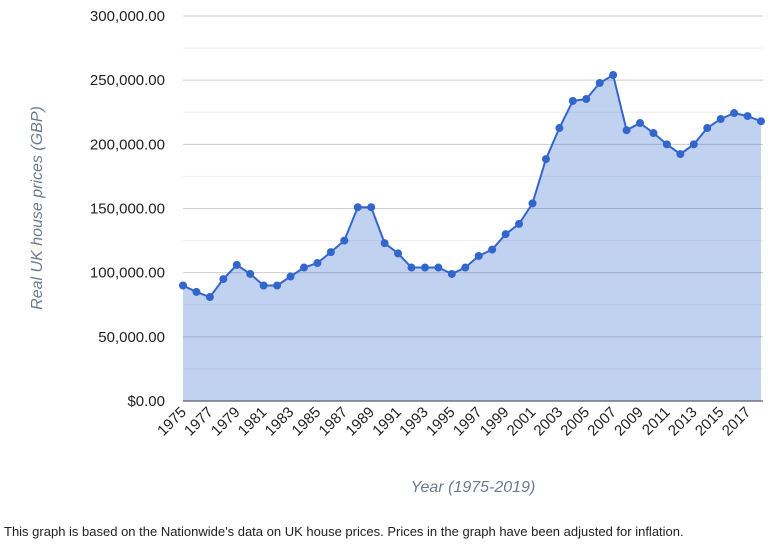 This screenshot has height=549, width=783. Describe the element at coordinates (473, 487) in the screenshot. I see `x-axis-title: Year (1975-2019)` at that location.